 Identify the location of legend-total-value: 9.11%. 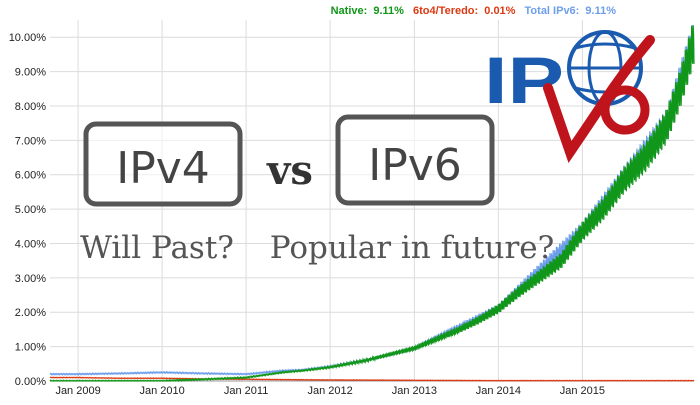
(600, 11).